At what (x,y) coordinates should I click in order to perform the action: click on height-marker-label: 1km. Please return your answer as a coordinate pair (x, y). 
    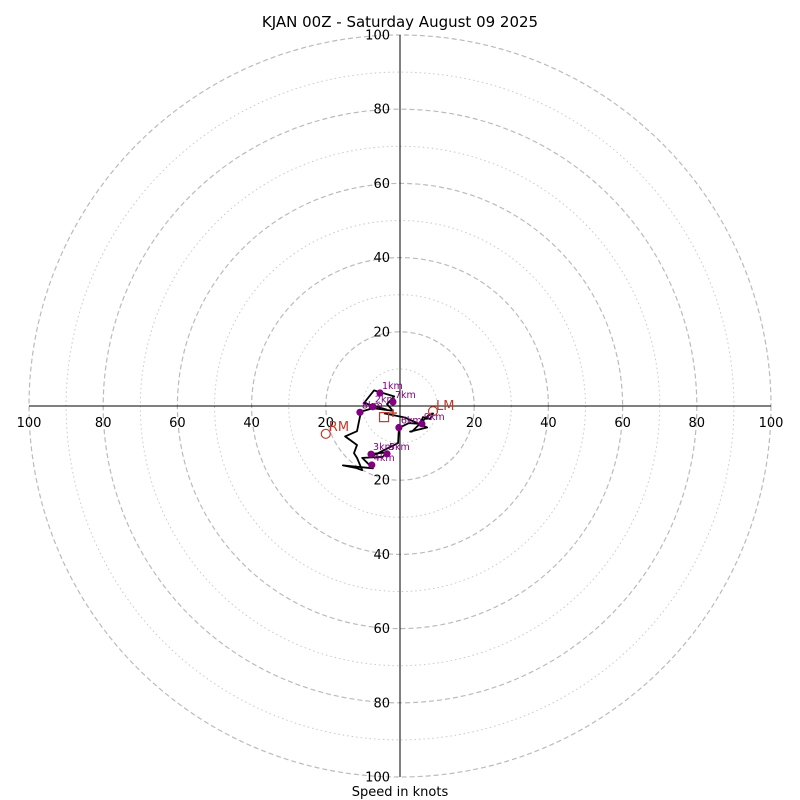
    Looking at the image, I should click on (392, 386).